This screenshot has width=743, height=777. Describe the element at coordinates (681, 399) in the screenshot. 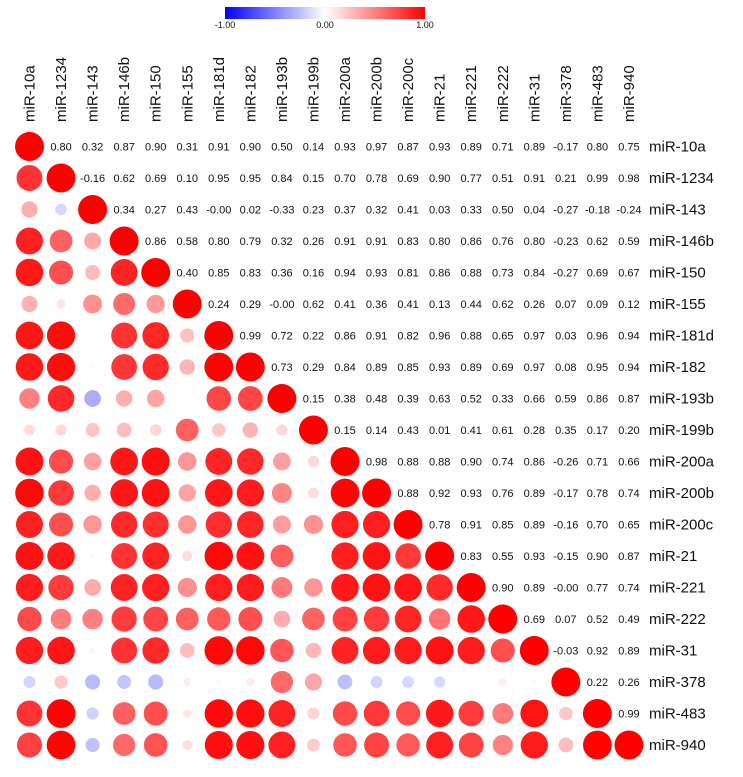

I see `row-label-mir-193b: miR-193b` at that location.